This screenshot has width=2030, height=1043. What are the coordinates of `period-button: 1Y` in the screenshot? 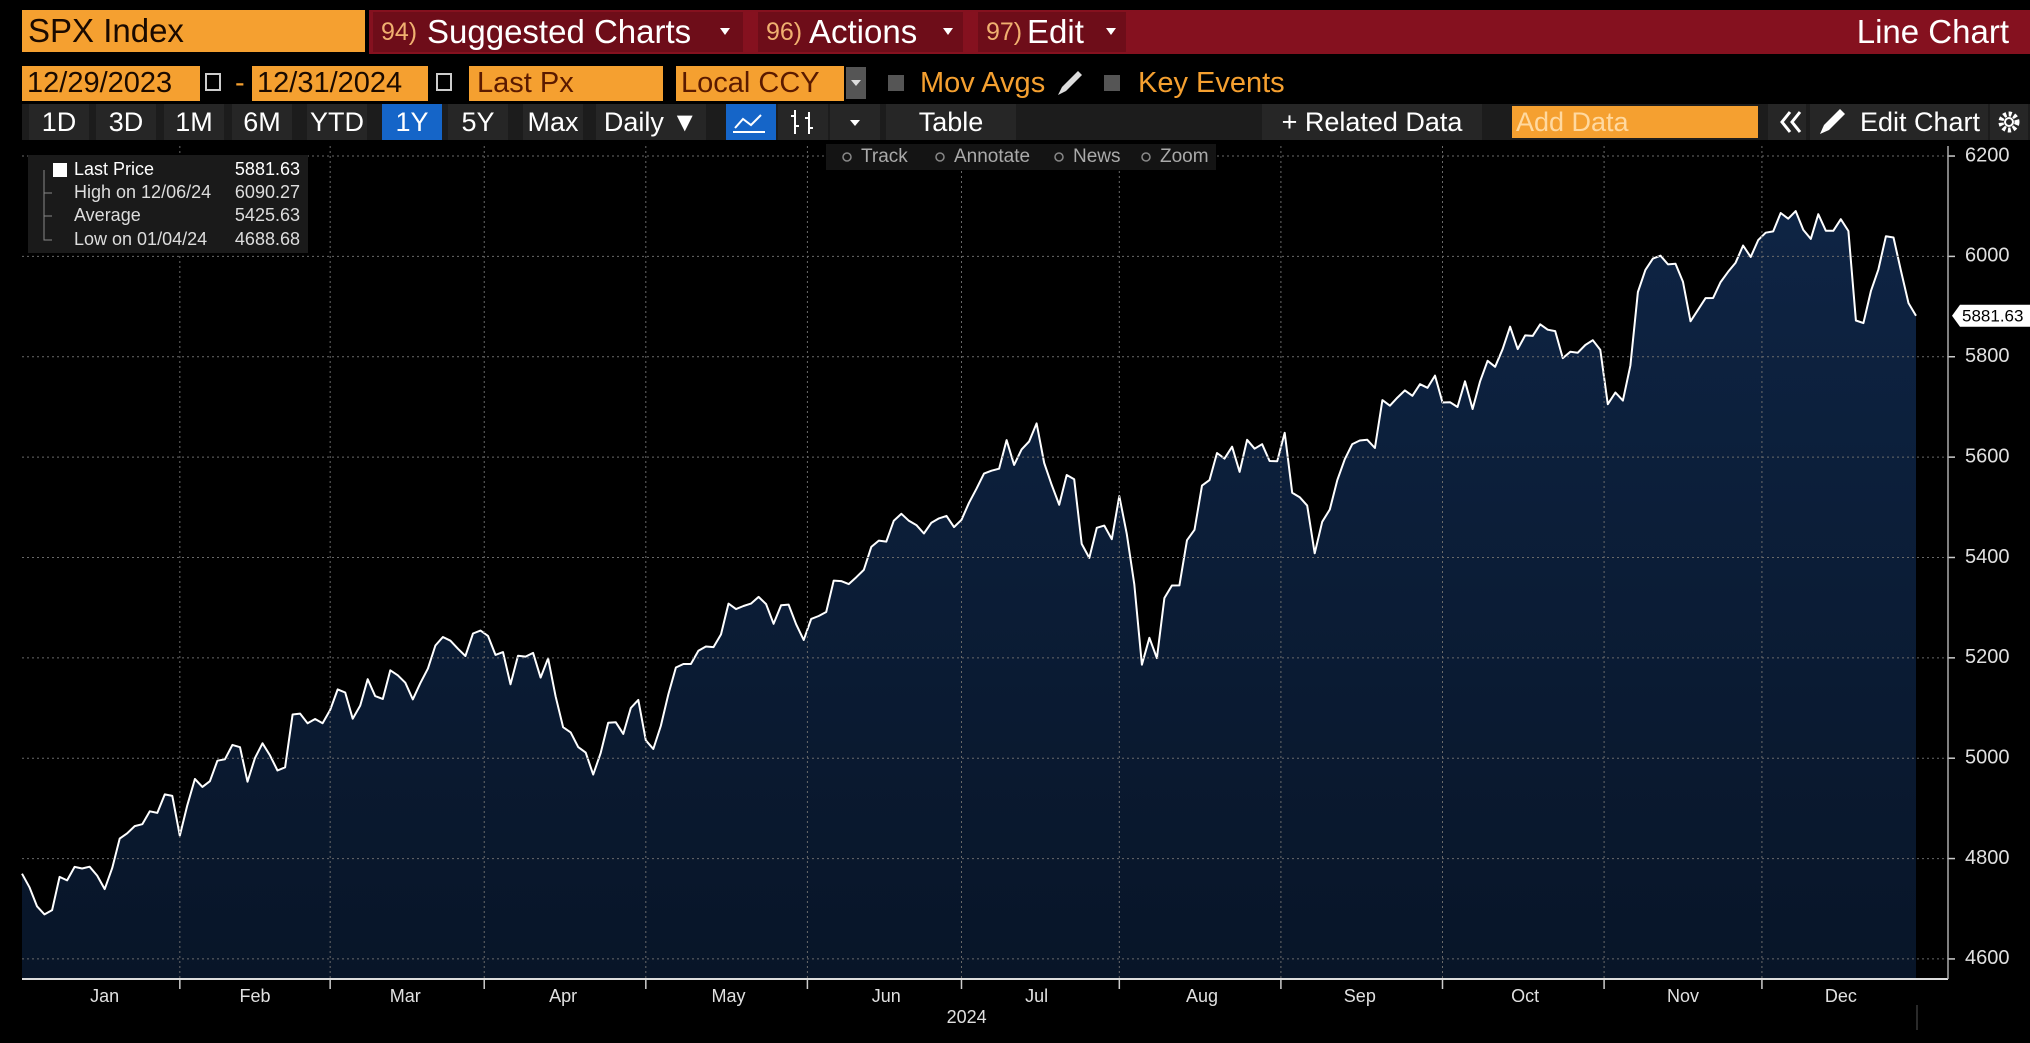 It's located at (412, 122).